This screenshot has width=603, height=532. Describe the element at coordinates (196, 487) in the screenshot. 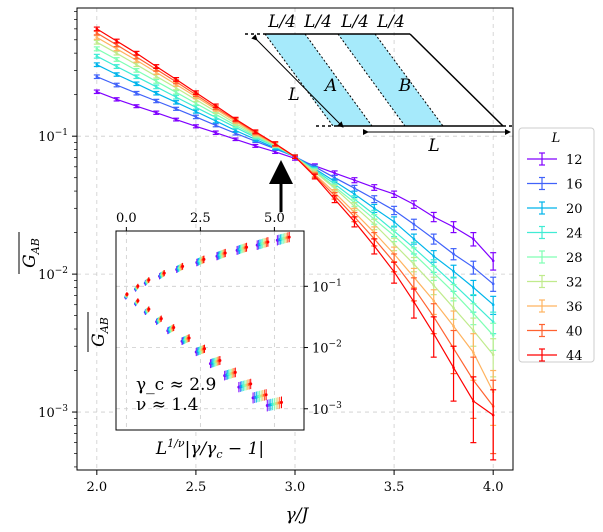

I see `main-x-tick-label: 2.5` at that location.